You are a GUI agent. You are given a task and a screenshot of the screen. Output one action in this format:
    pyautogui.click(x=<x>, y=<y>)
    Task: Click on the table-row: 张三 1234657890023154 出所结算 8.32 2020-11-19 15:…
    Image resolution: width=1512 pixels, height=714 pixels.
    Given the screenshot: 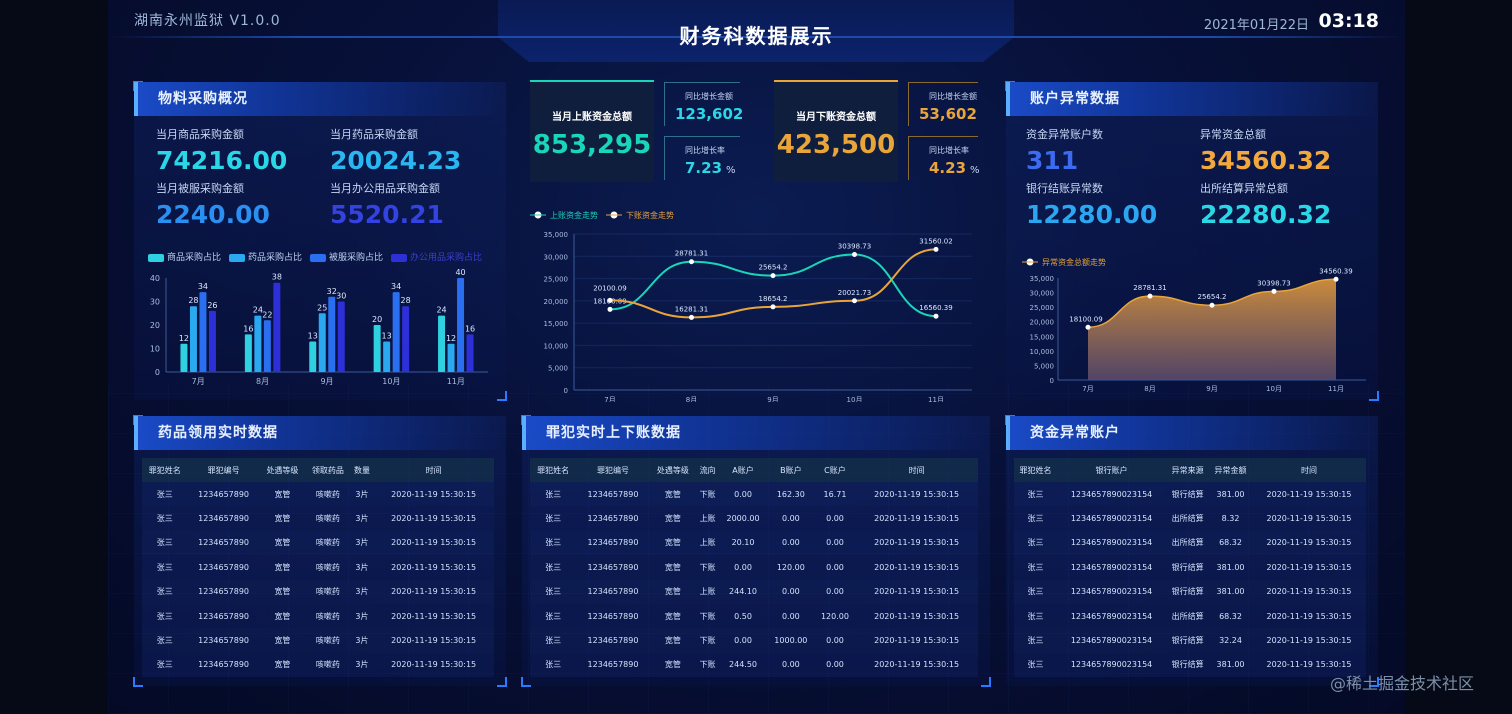 What is the action you would take?
    pyautogui.click(x=1190, y=518)
    